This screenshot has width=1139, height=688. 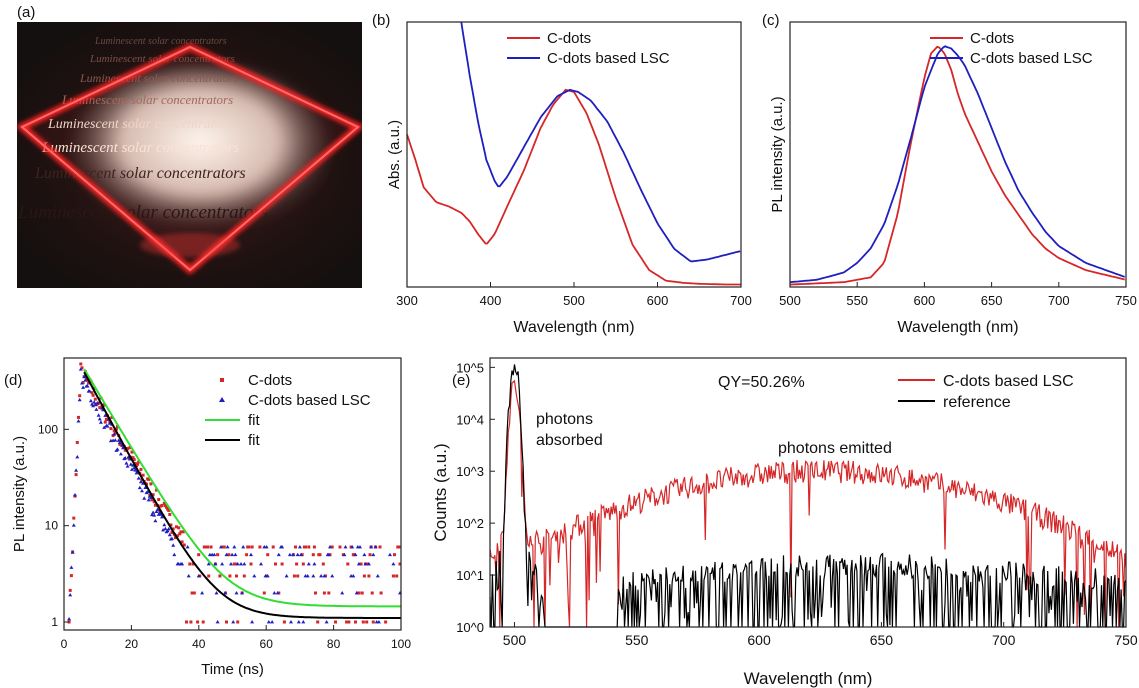 I want to click on legend-label: C-dots, so click(x=270, y=380).